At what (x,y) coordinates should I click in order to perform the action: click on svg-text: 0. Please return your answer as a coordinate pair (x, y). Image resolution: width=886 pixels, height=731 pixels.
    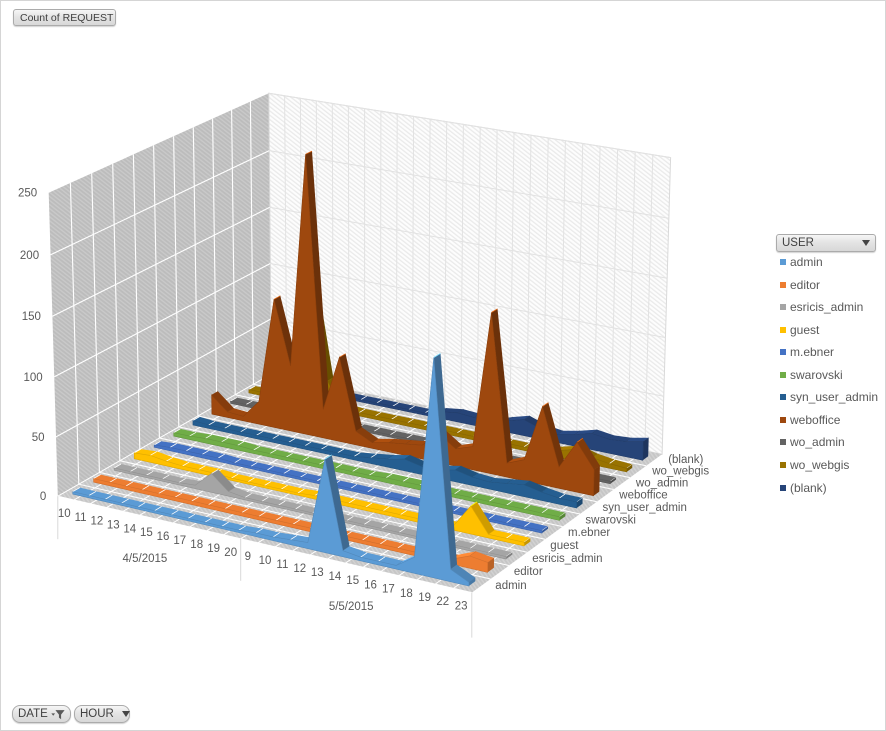
    Looking at the image, I should click on (43, 497).